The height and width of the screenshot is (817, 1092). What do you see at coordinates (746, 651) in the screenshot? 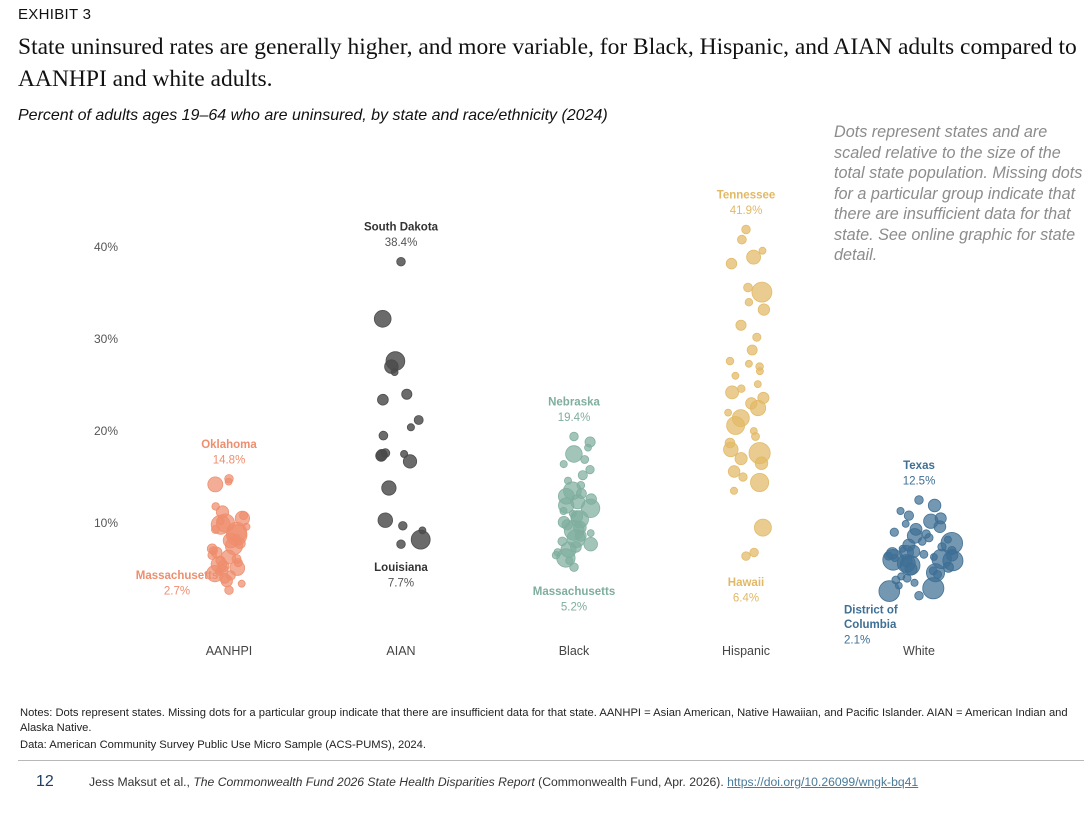
I see `x-category-label: Hispanic` at bounding box center [746, 651].